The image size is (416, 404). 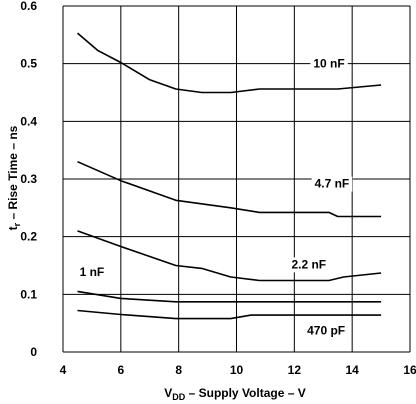 I want to click on y-tick-label: 0.6, so click(x=28, y=6).